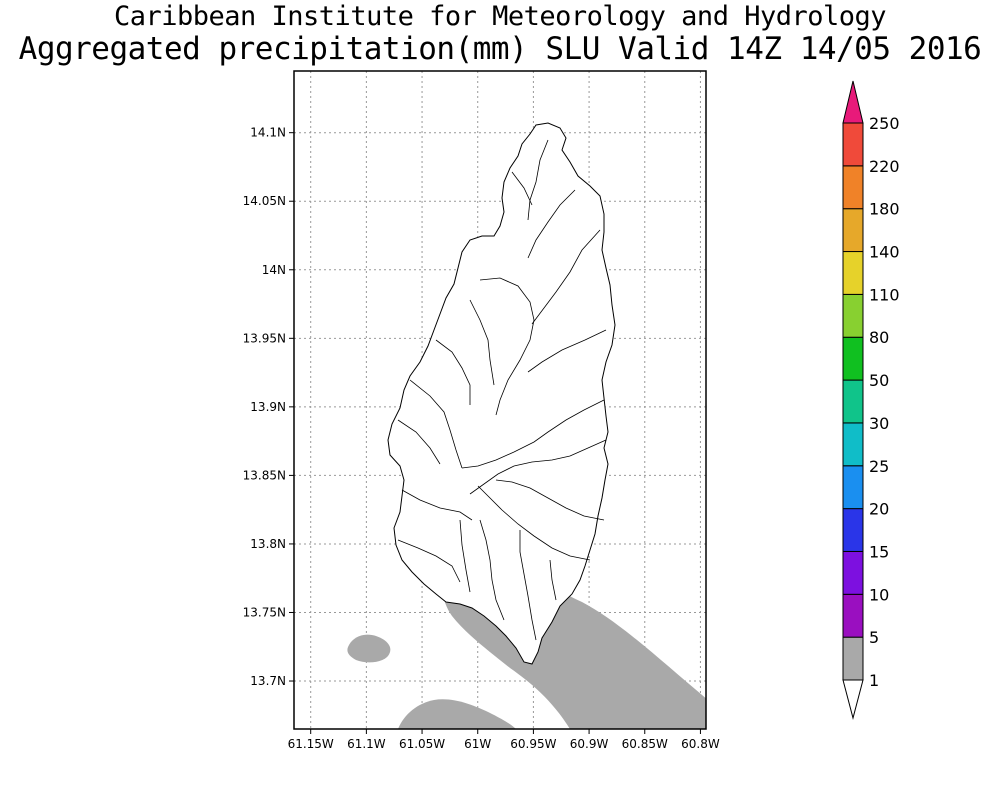 Image resolution: width=1000 pixels, height=800 pixels. I want to click on lon-tick-label: 61.1W, so click(366, 744).